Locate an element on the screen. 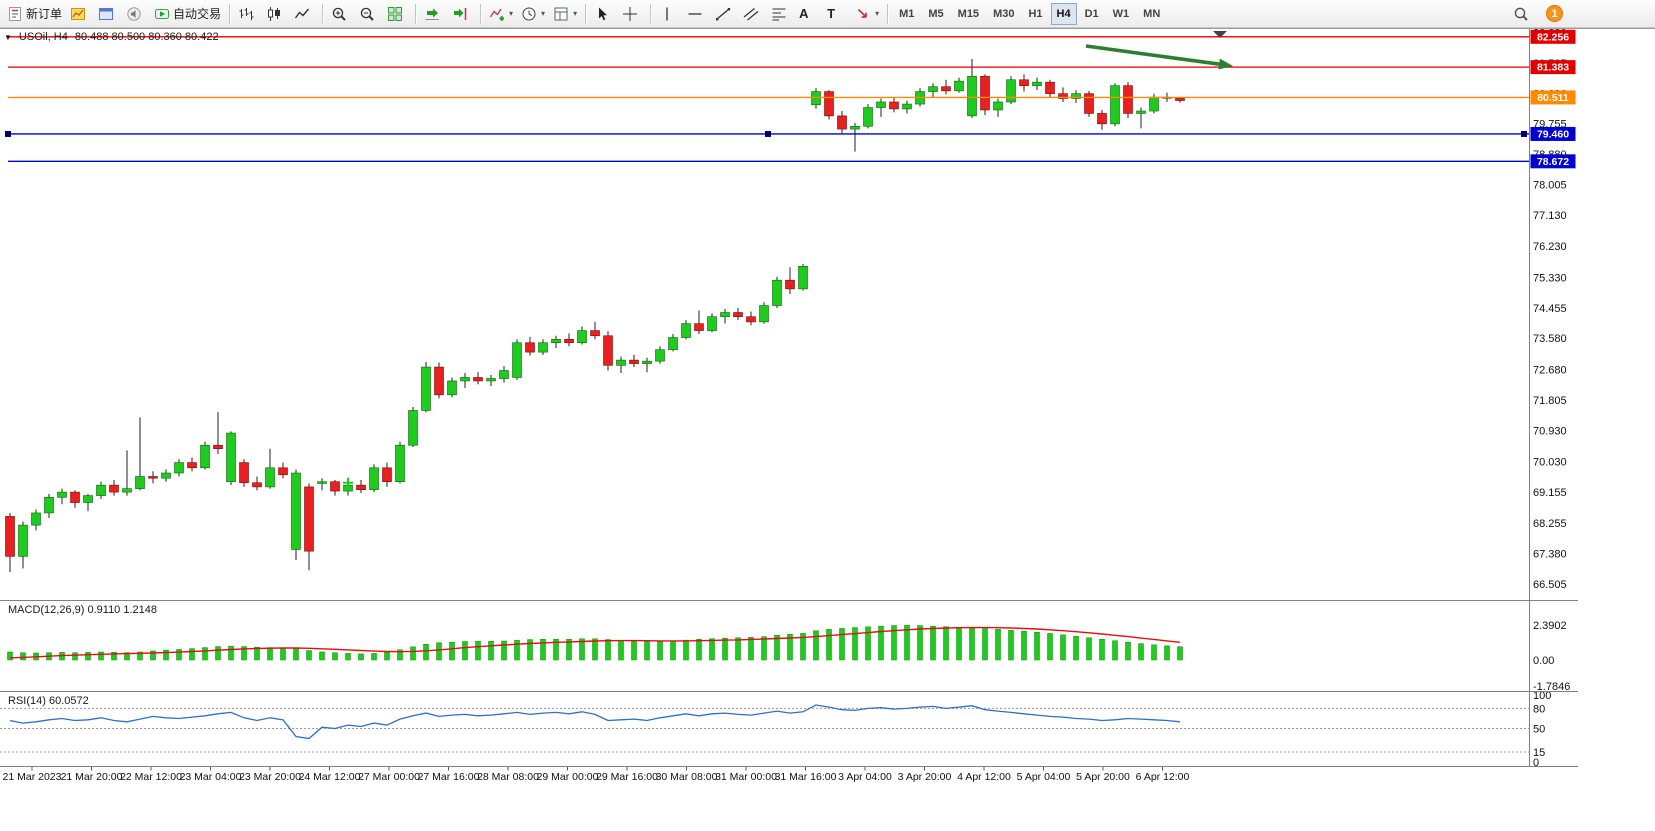  line-chart-button is located at coordinates (304, 14).